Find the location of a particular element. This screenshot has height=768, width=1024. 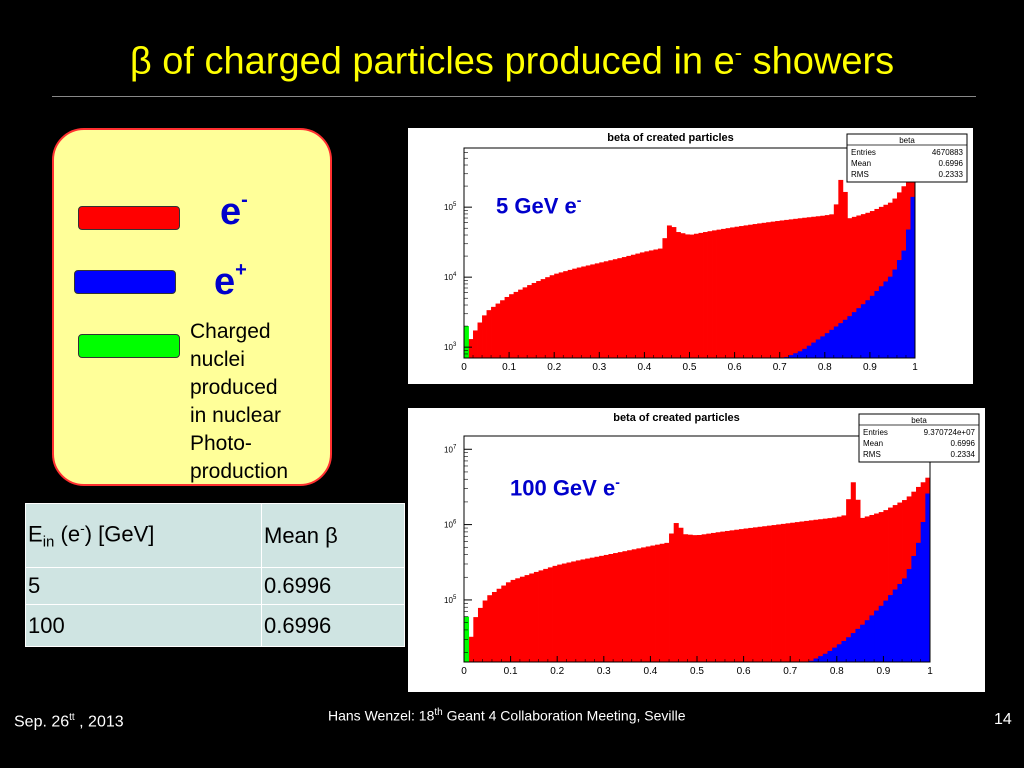

legend-label-electron: e- is located at coordinates (234, 211).